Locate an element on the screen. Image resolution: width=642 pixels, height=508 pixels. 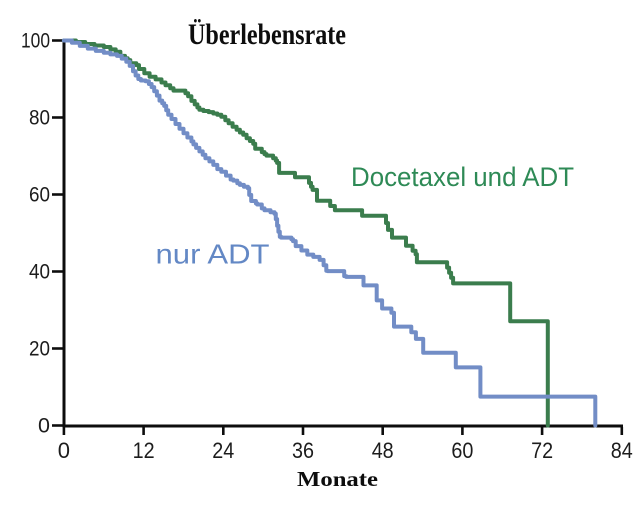
svg-text: 12 is located at coordinates (144, 450).